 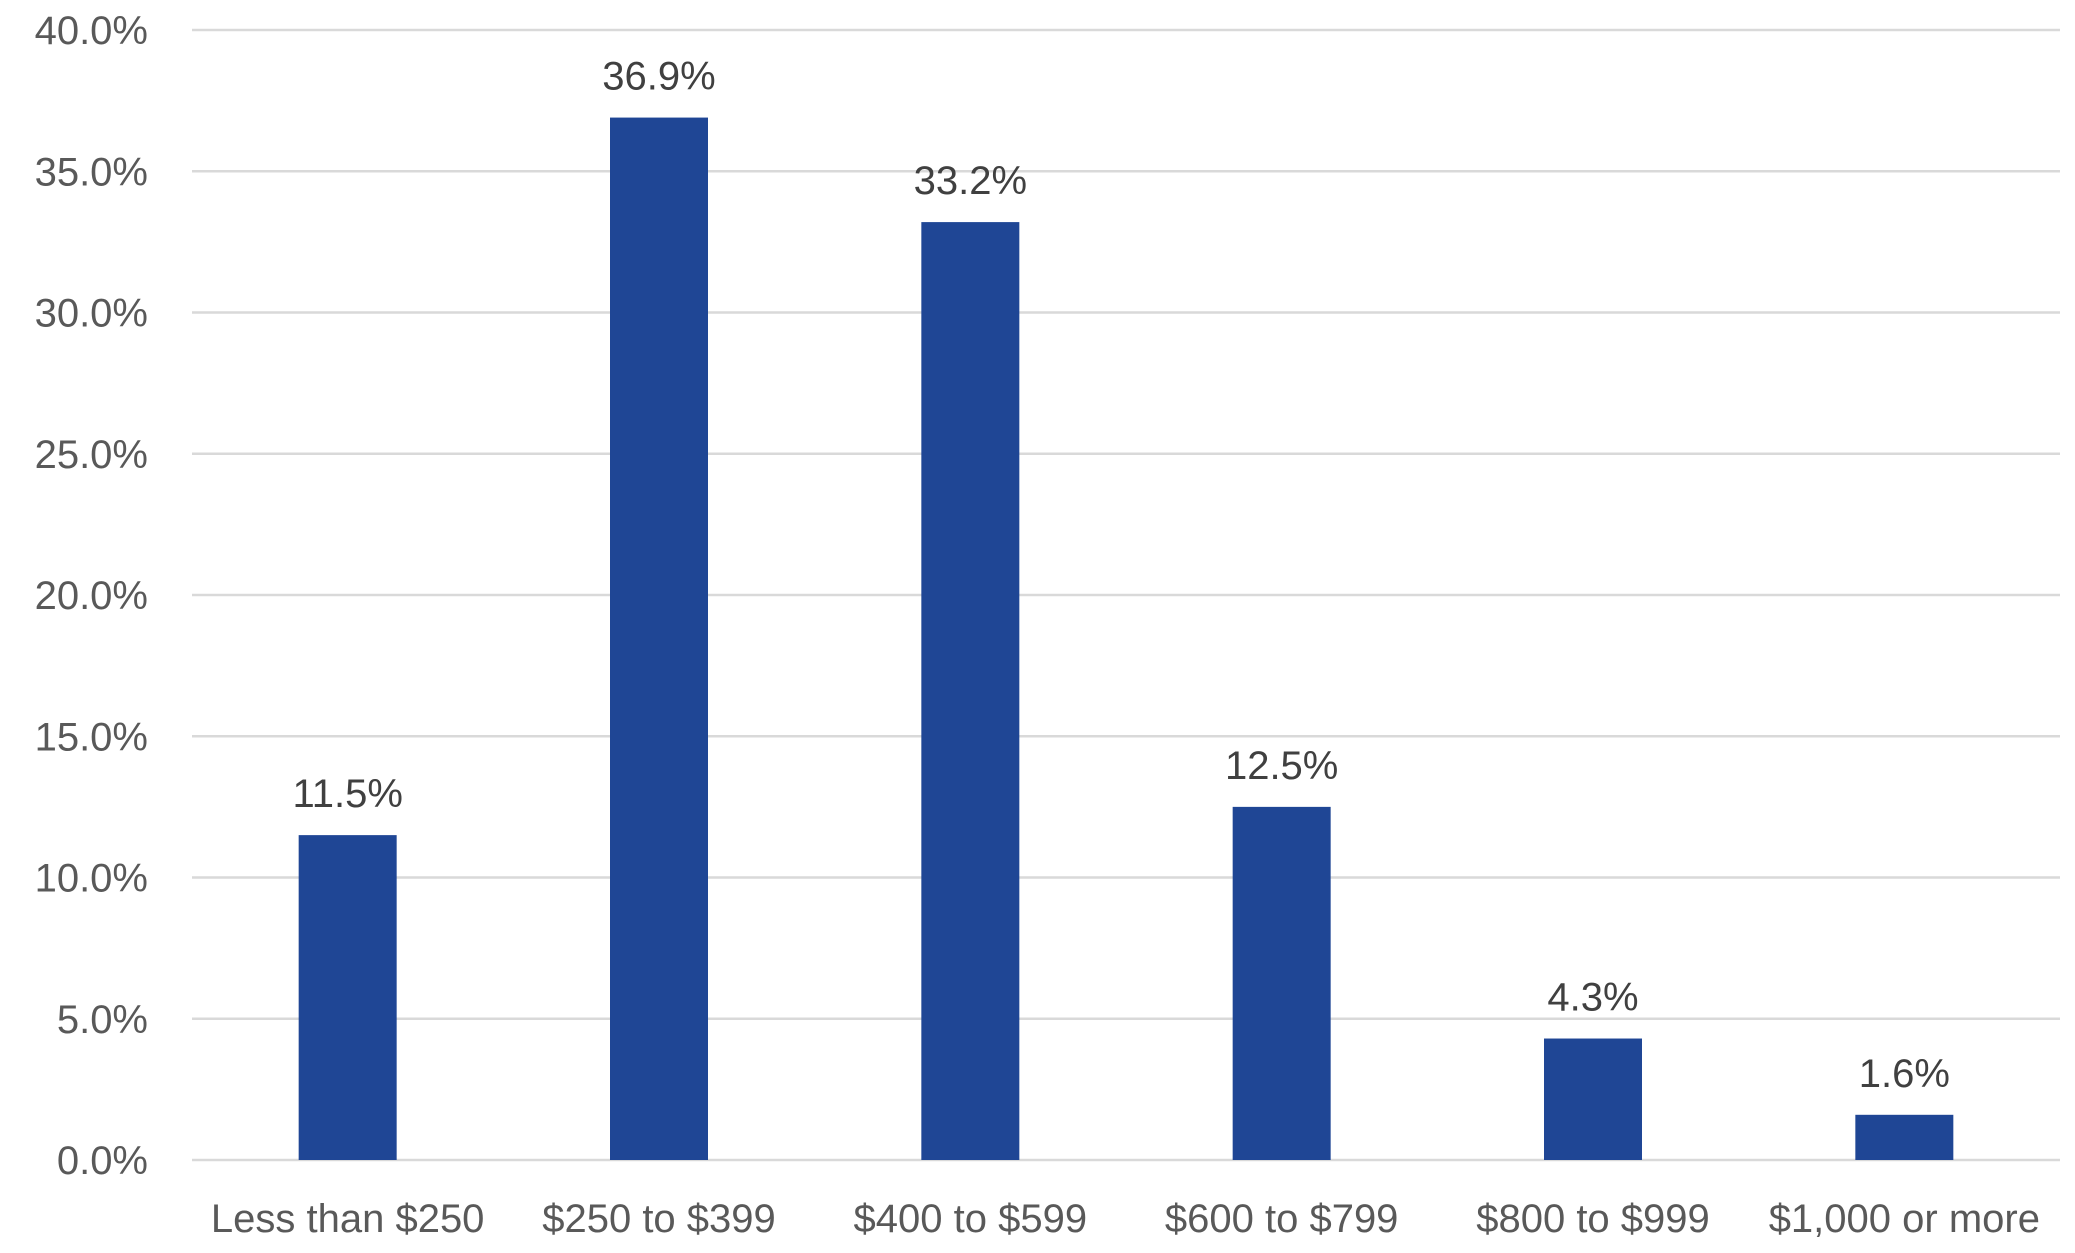 What do you see at coordinates (102, 1161) in the screenshot?
I see `y-tick-label: 0.0%` at bounding box center [102, 1161].